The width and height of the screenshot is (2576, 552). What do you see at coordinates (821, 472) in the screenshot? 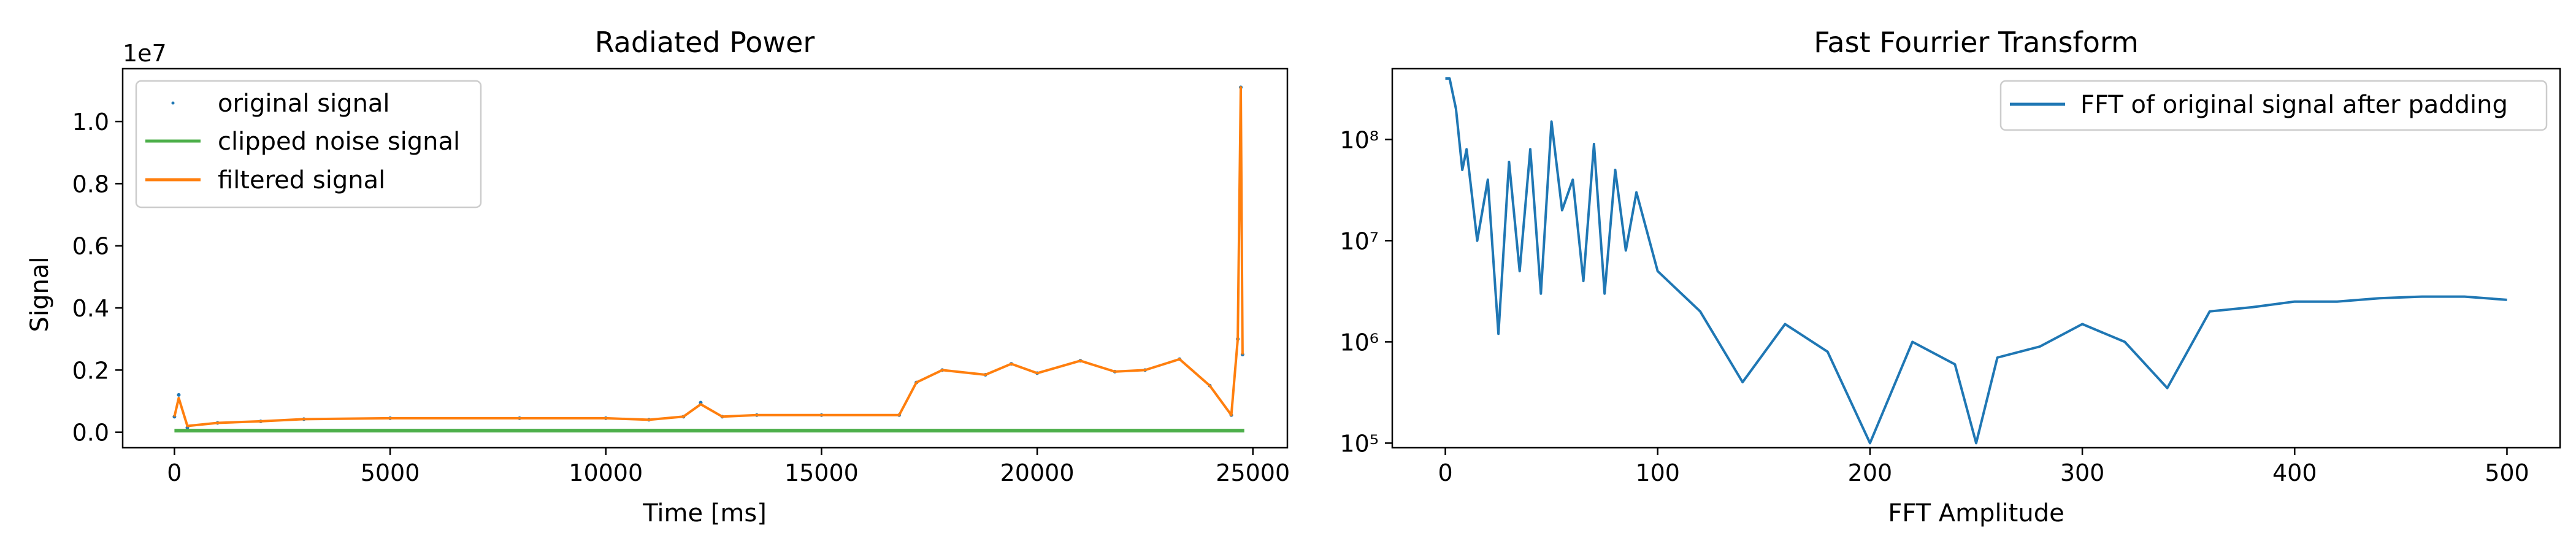
I see `x-tick-label: 15000` at bounding box center [821, 472].